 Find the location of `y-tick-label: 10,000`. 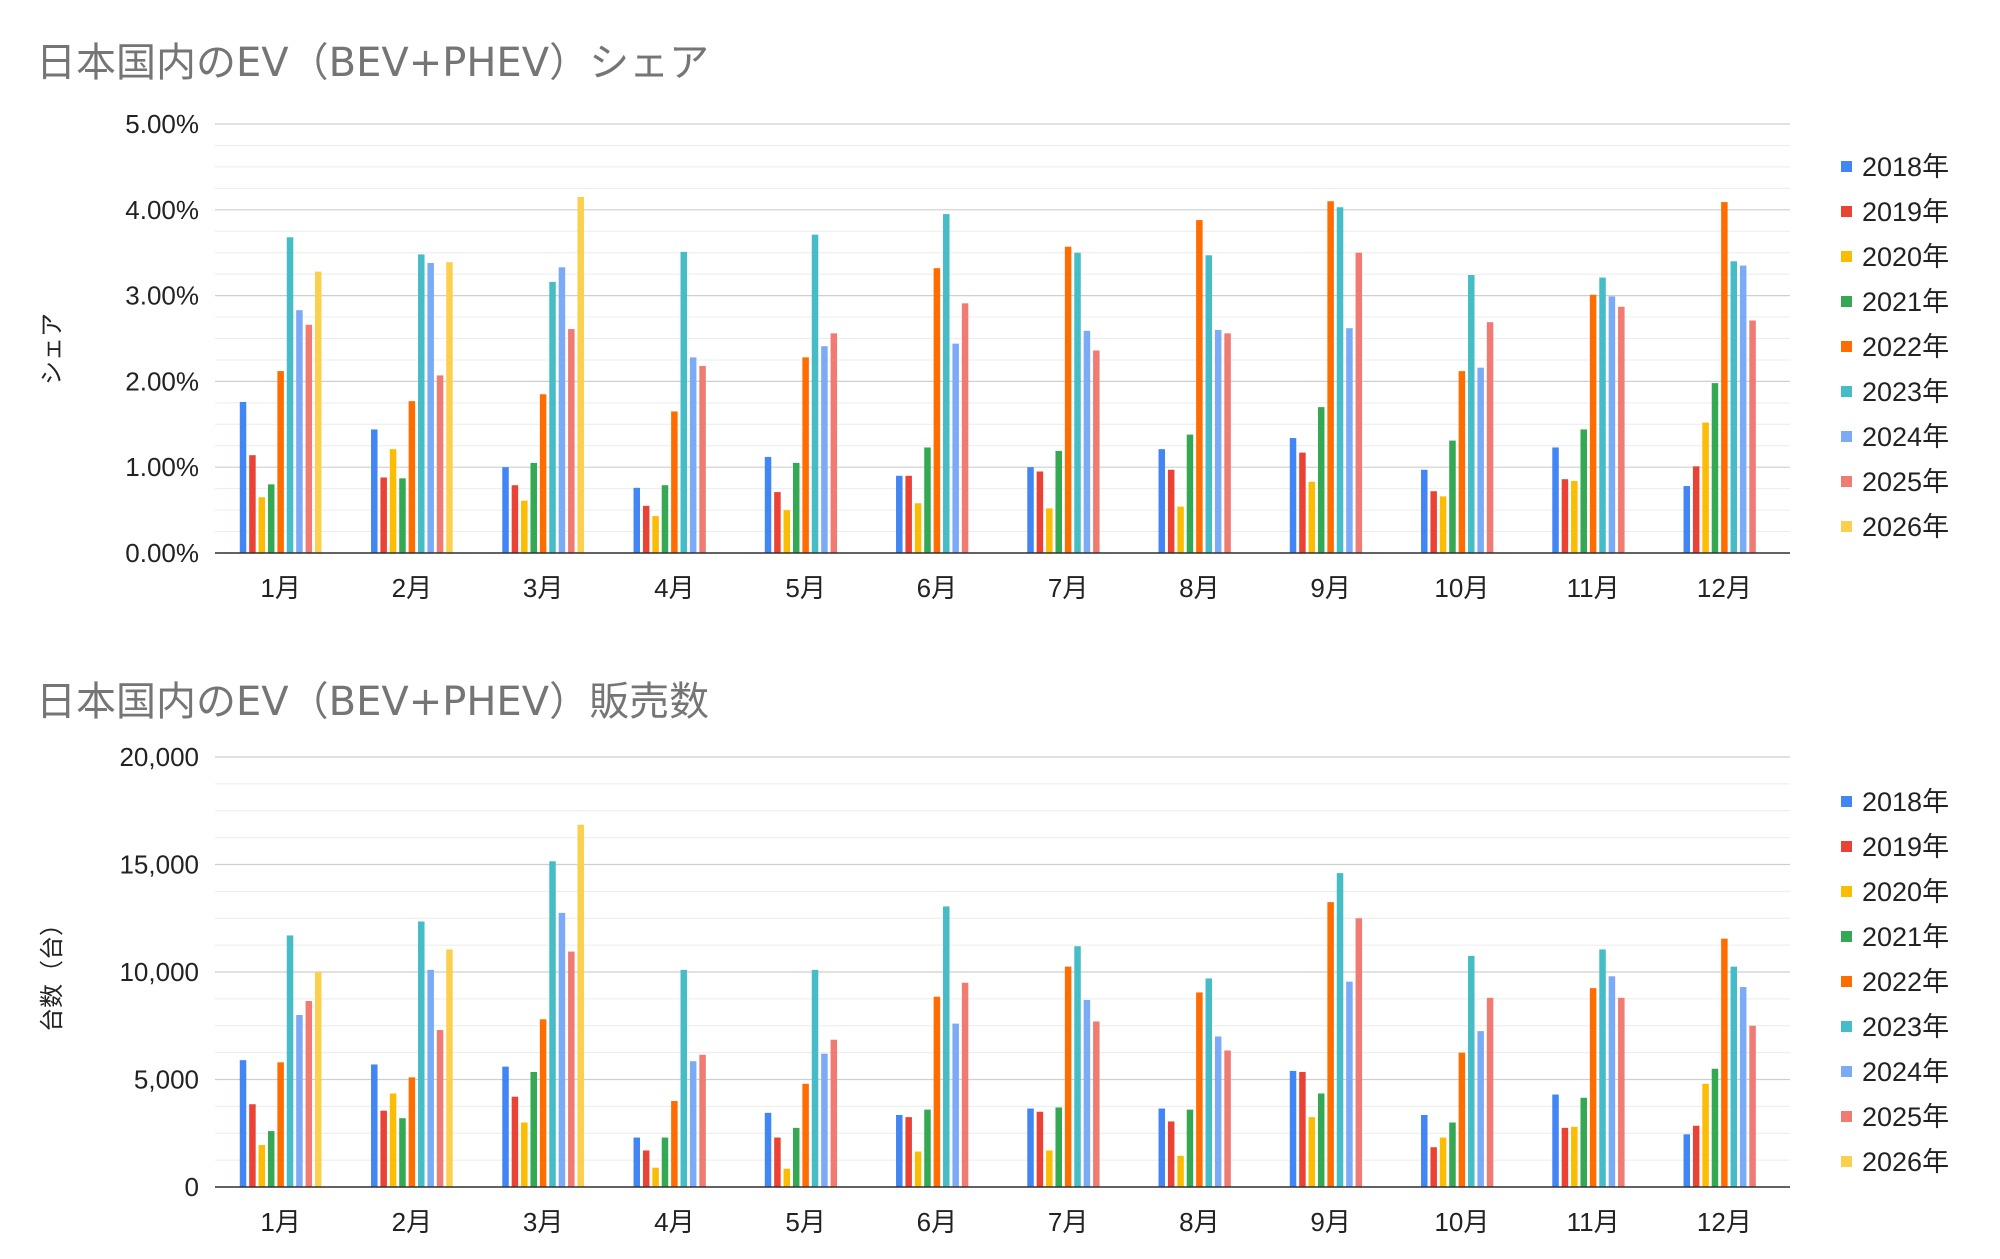

y-tick-label: 10,000 is located at coordinates (159, 972).